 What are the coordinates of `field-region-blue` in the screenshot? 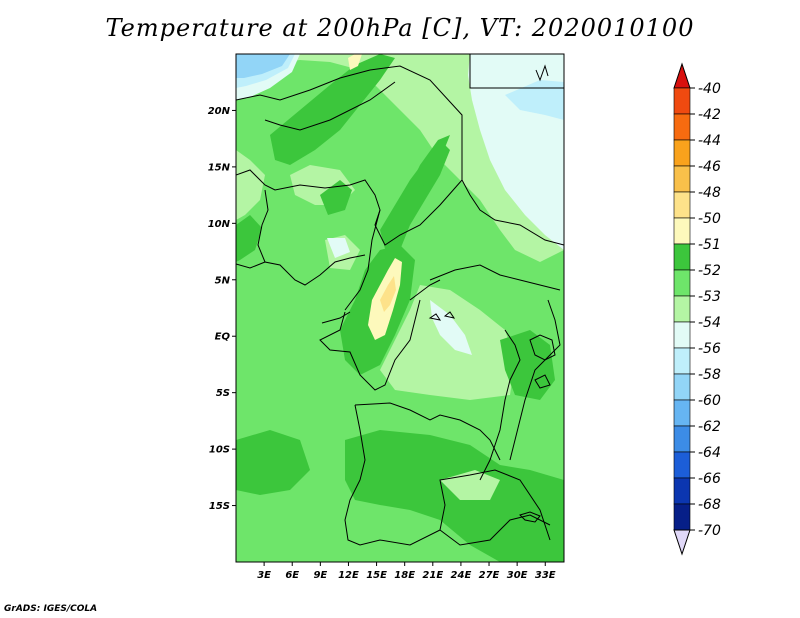 It's located at (263, 66).